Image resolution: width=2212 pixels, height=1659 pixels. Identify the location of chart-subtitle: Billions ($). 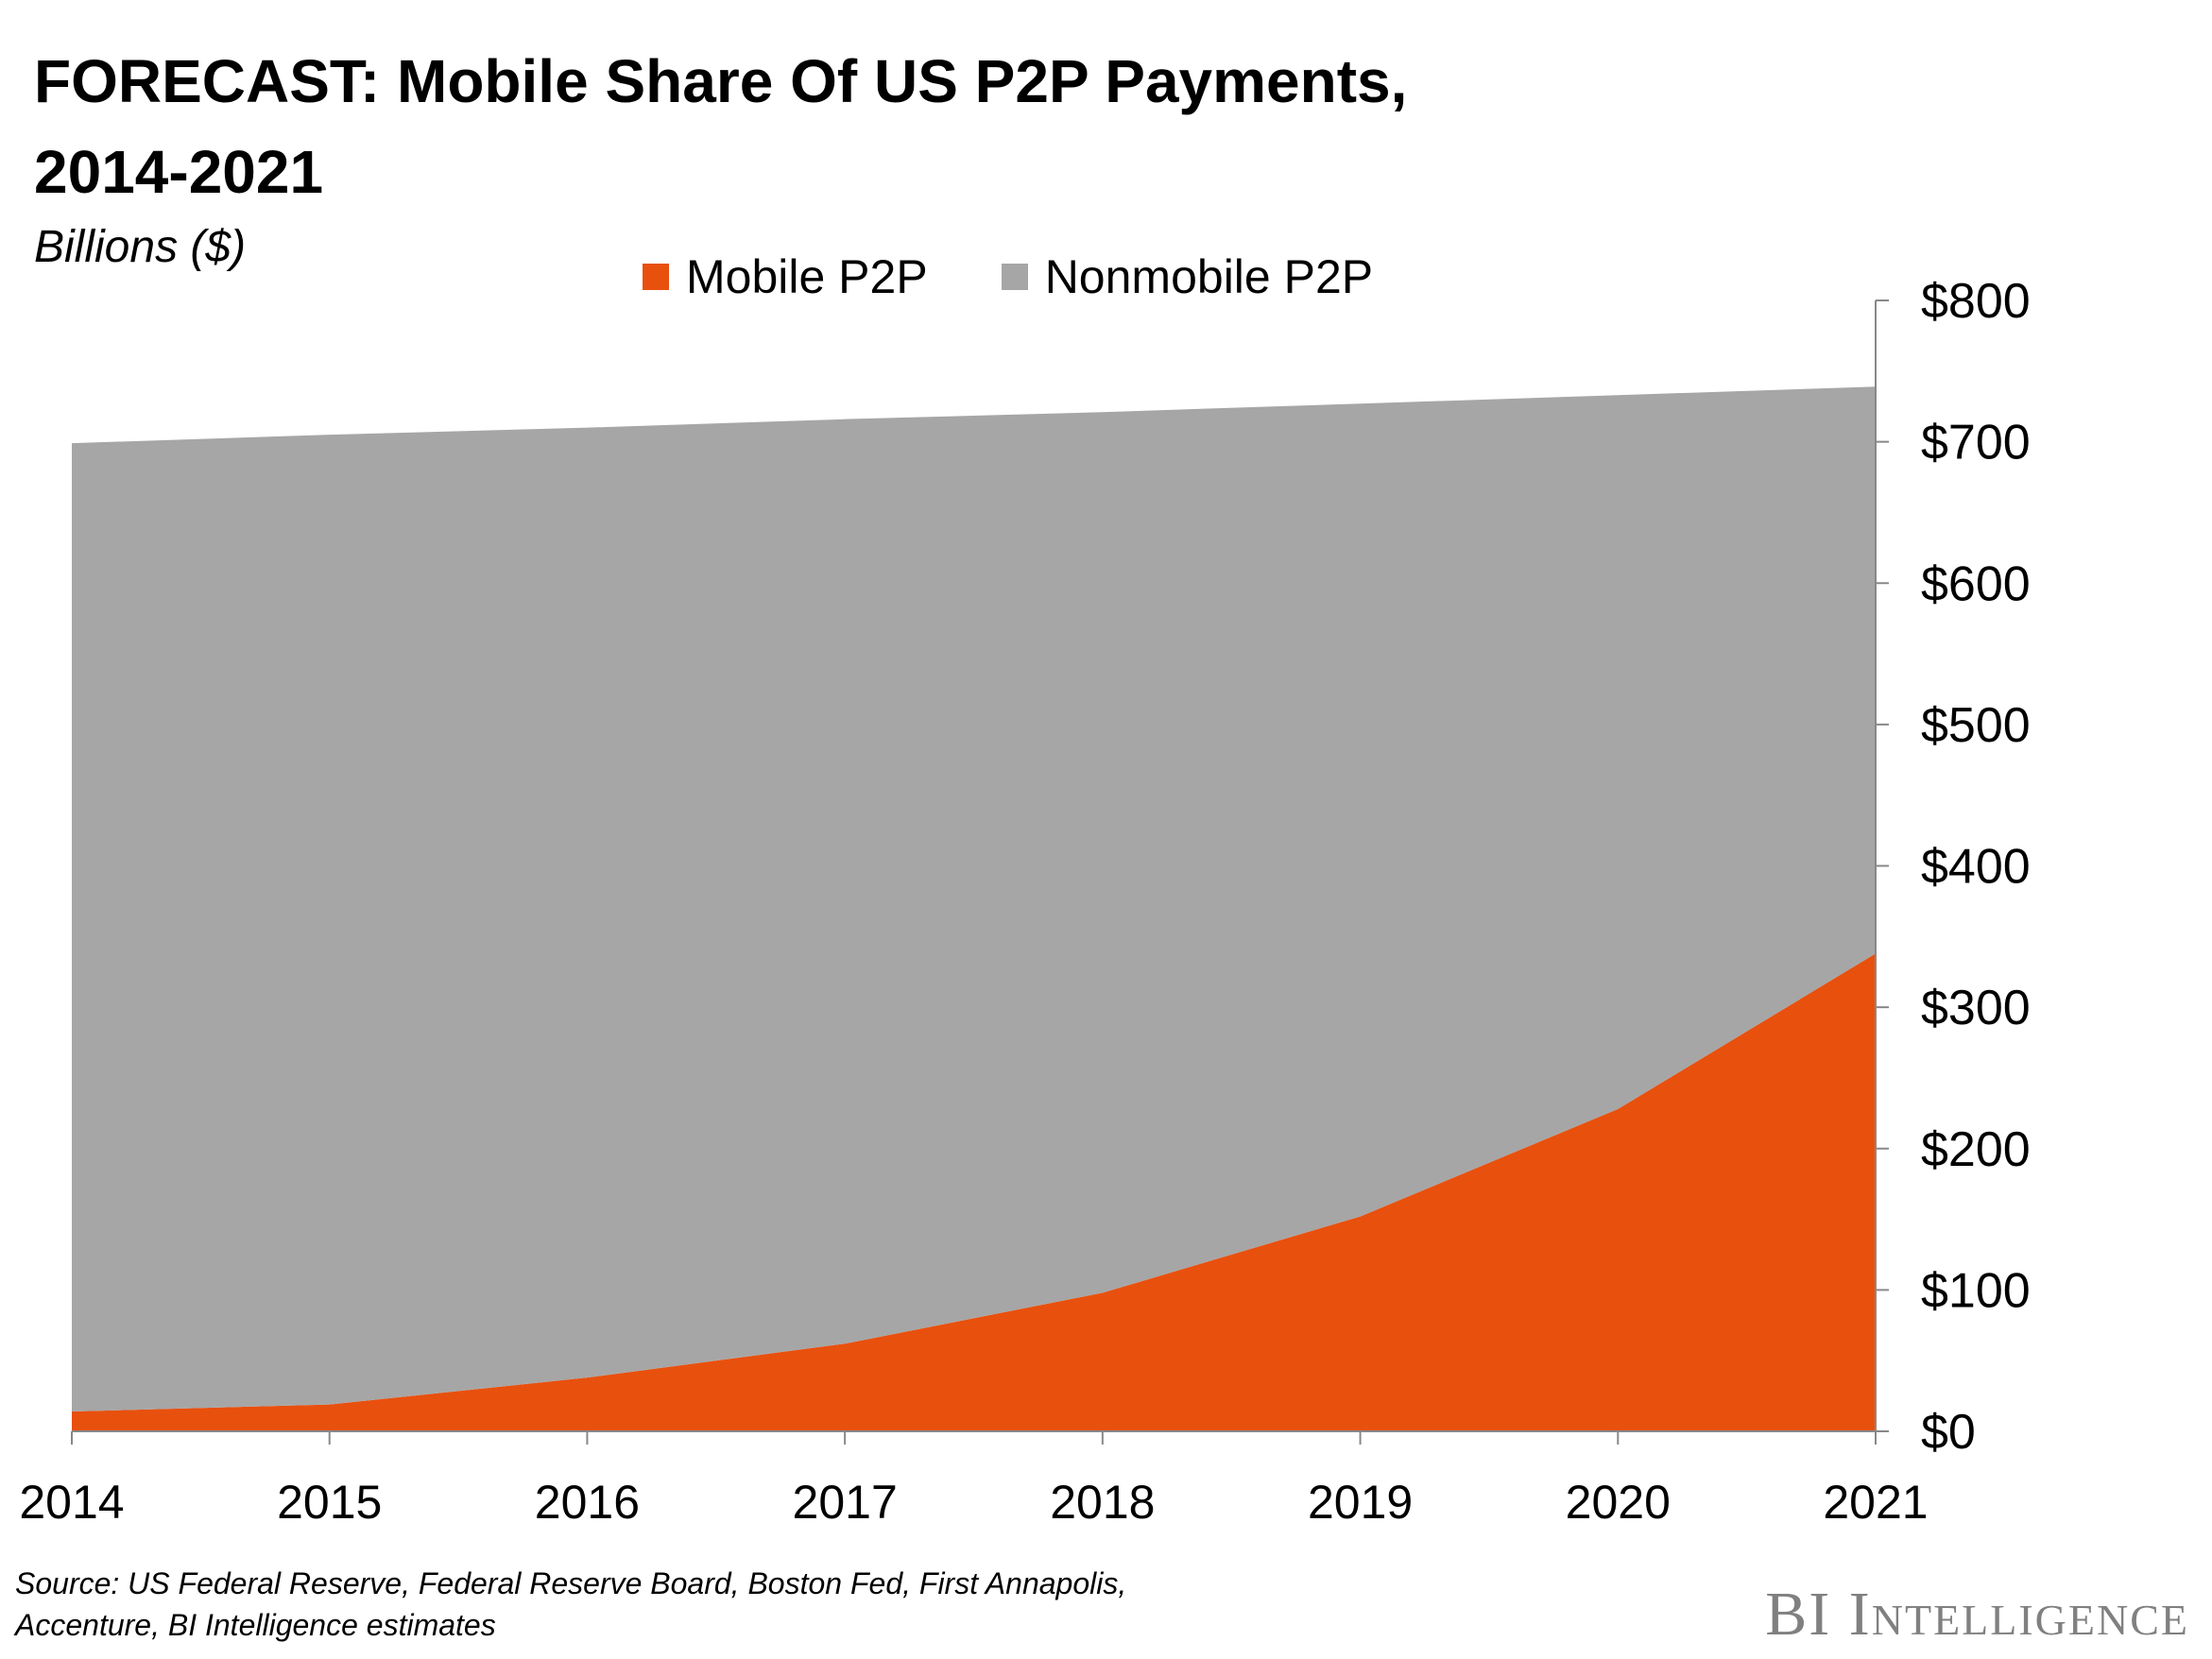
(141, 247).